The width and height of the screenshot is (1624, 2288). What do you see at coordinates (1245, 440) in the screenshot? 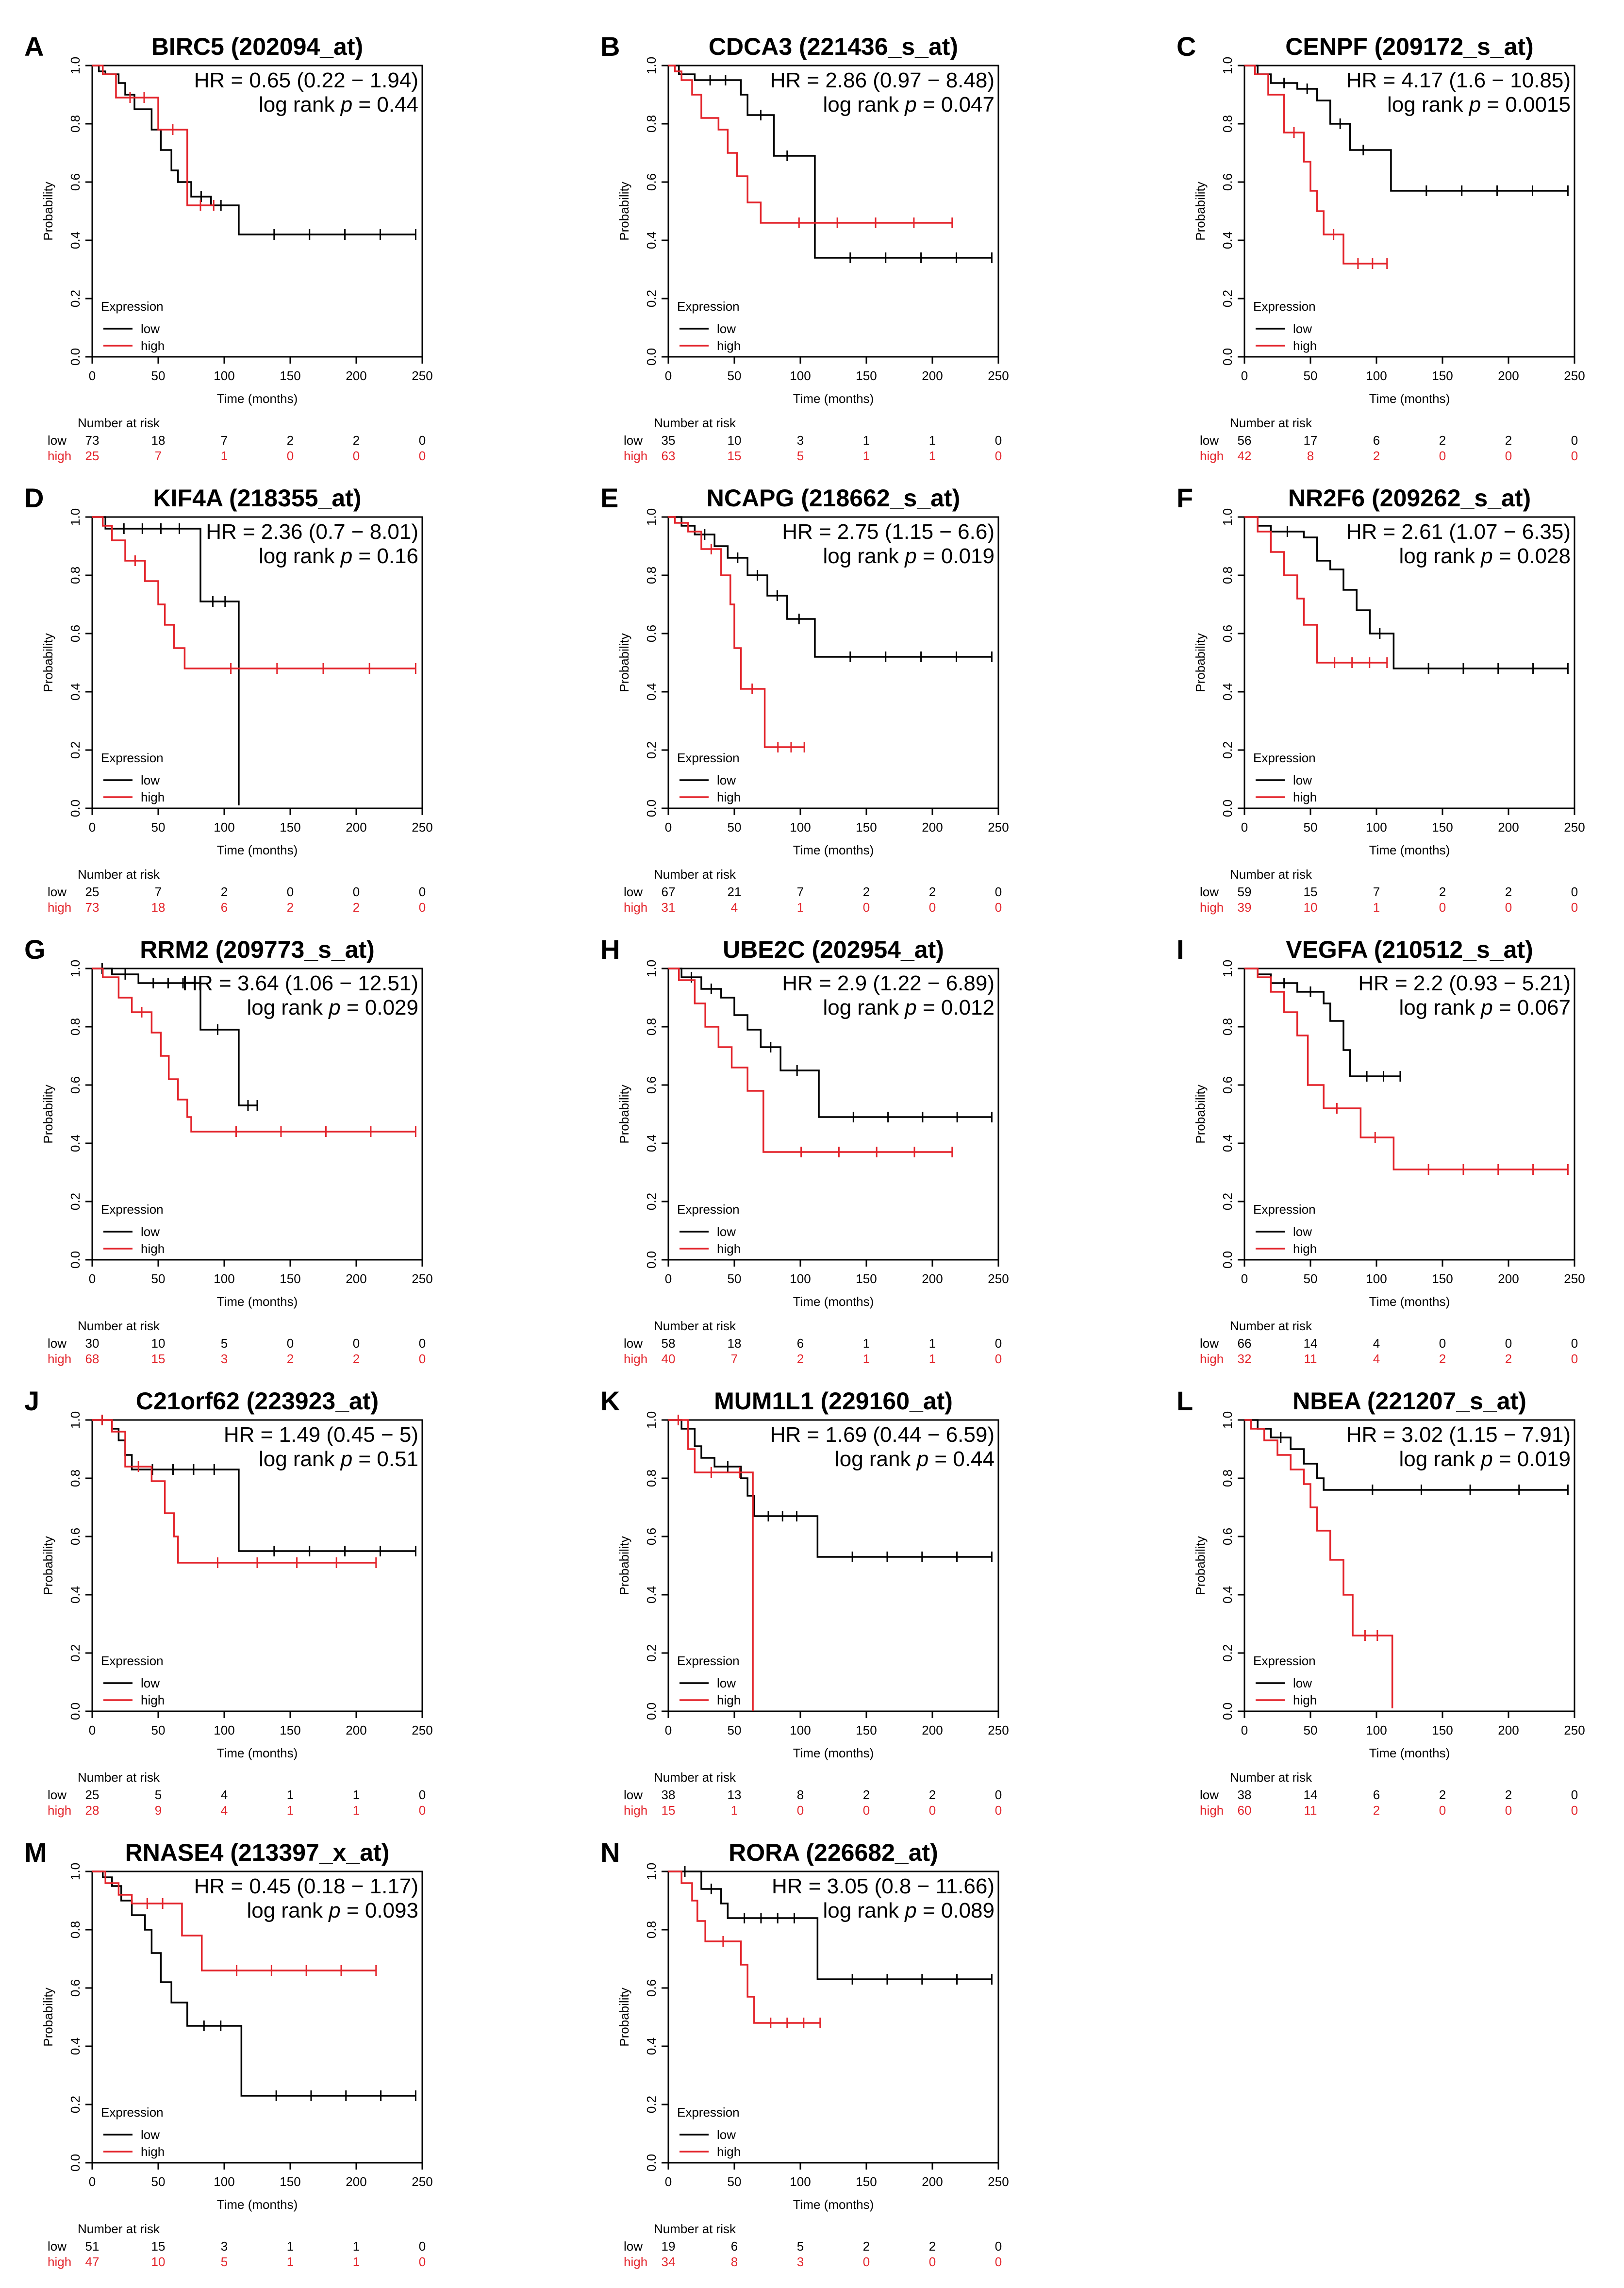
I see `risk-low-value: 56` at bounding box center [1245, 440].